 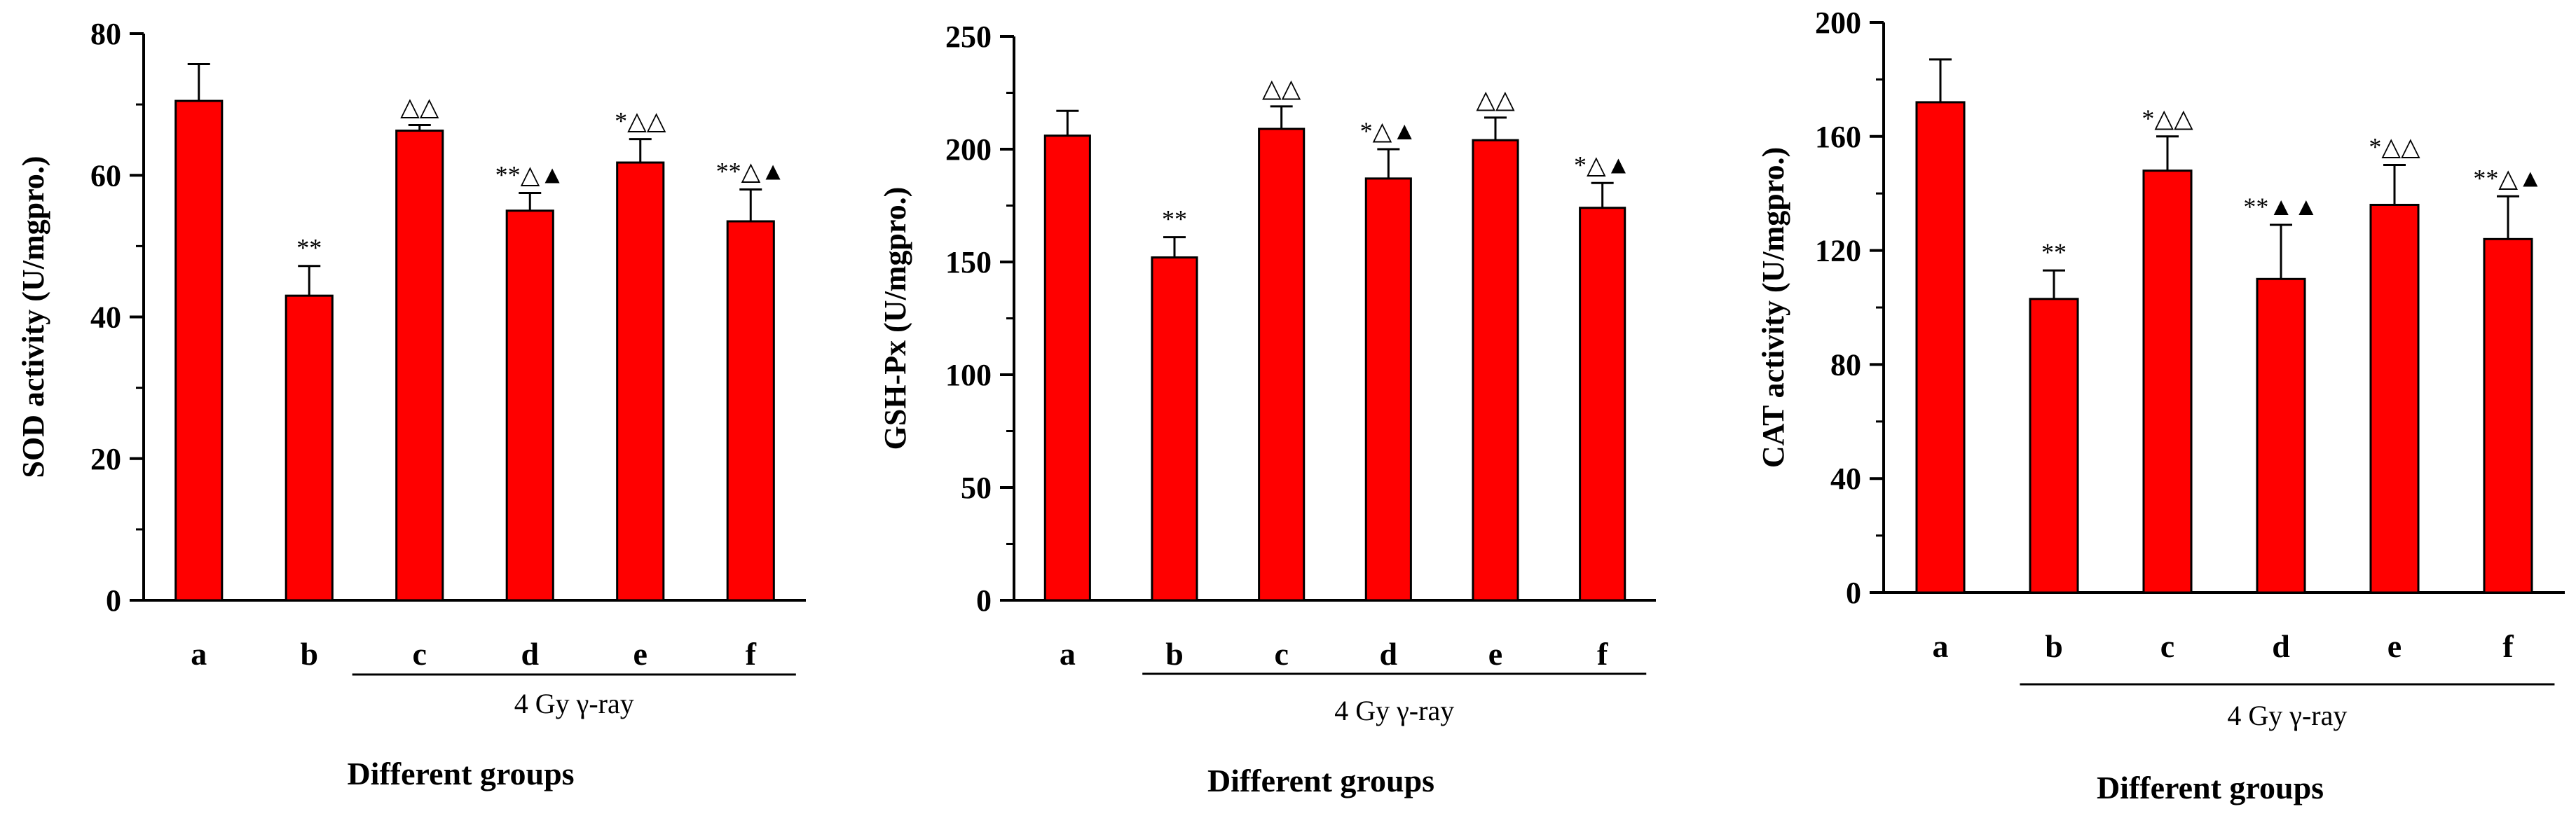 I want to click on y-tick-label: 100, so click(x=969, y=375).